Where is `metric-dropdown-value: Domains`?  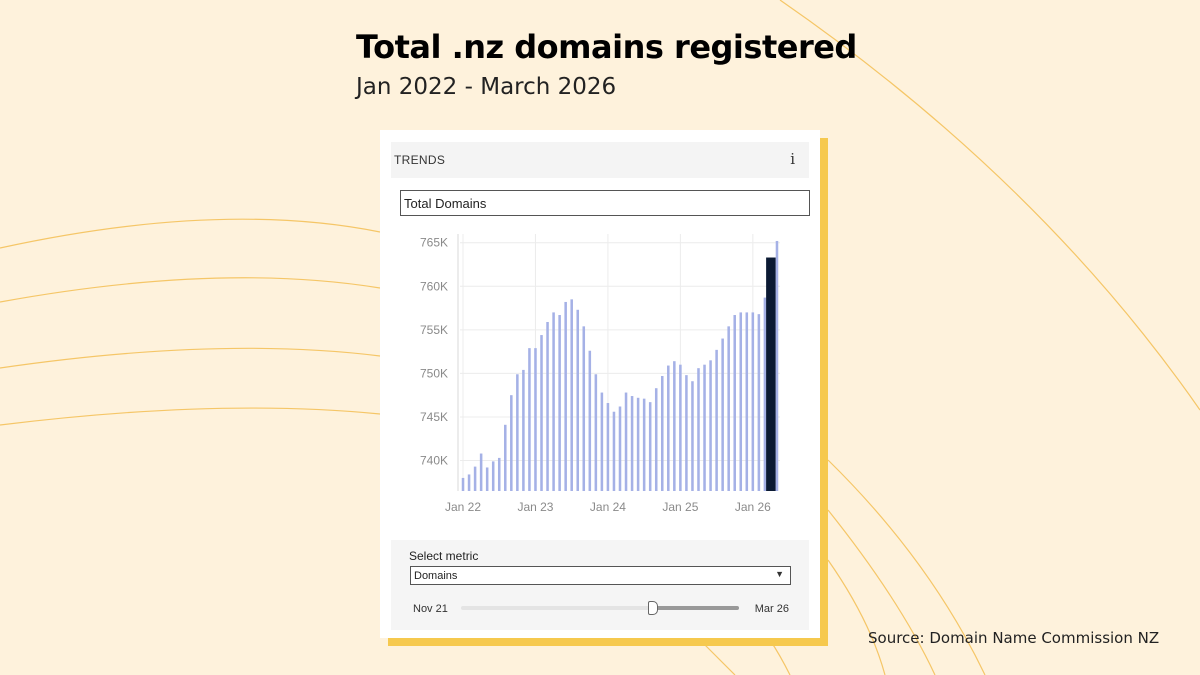
metric-dropdown-value: Domains is located at coordinates (436, 576).